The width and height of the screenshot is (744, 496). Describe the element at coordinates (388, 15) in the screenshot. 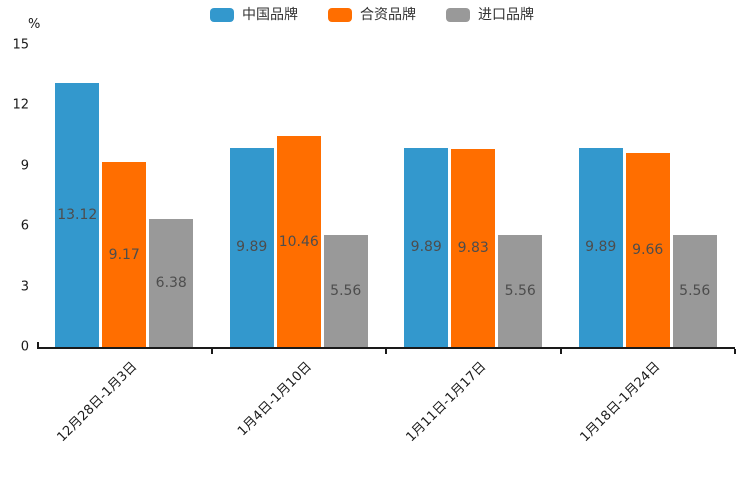

I see `legend-item-label: 合资品牌` at that location.